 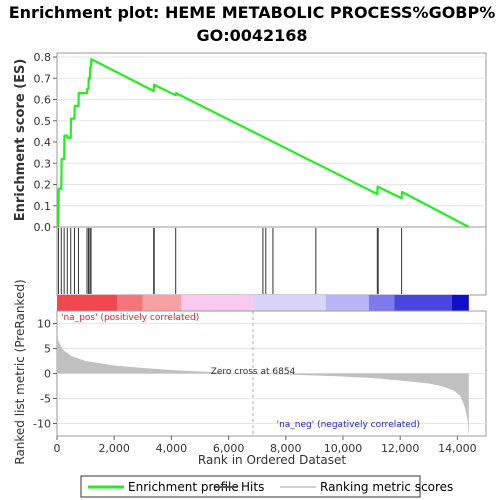 I want to click on metric-y-tick-label: 10, so click(x=44, y=324).